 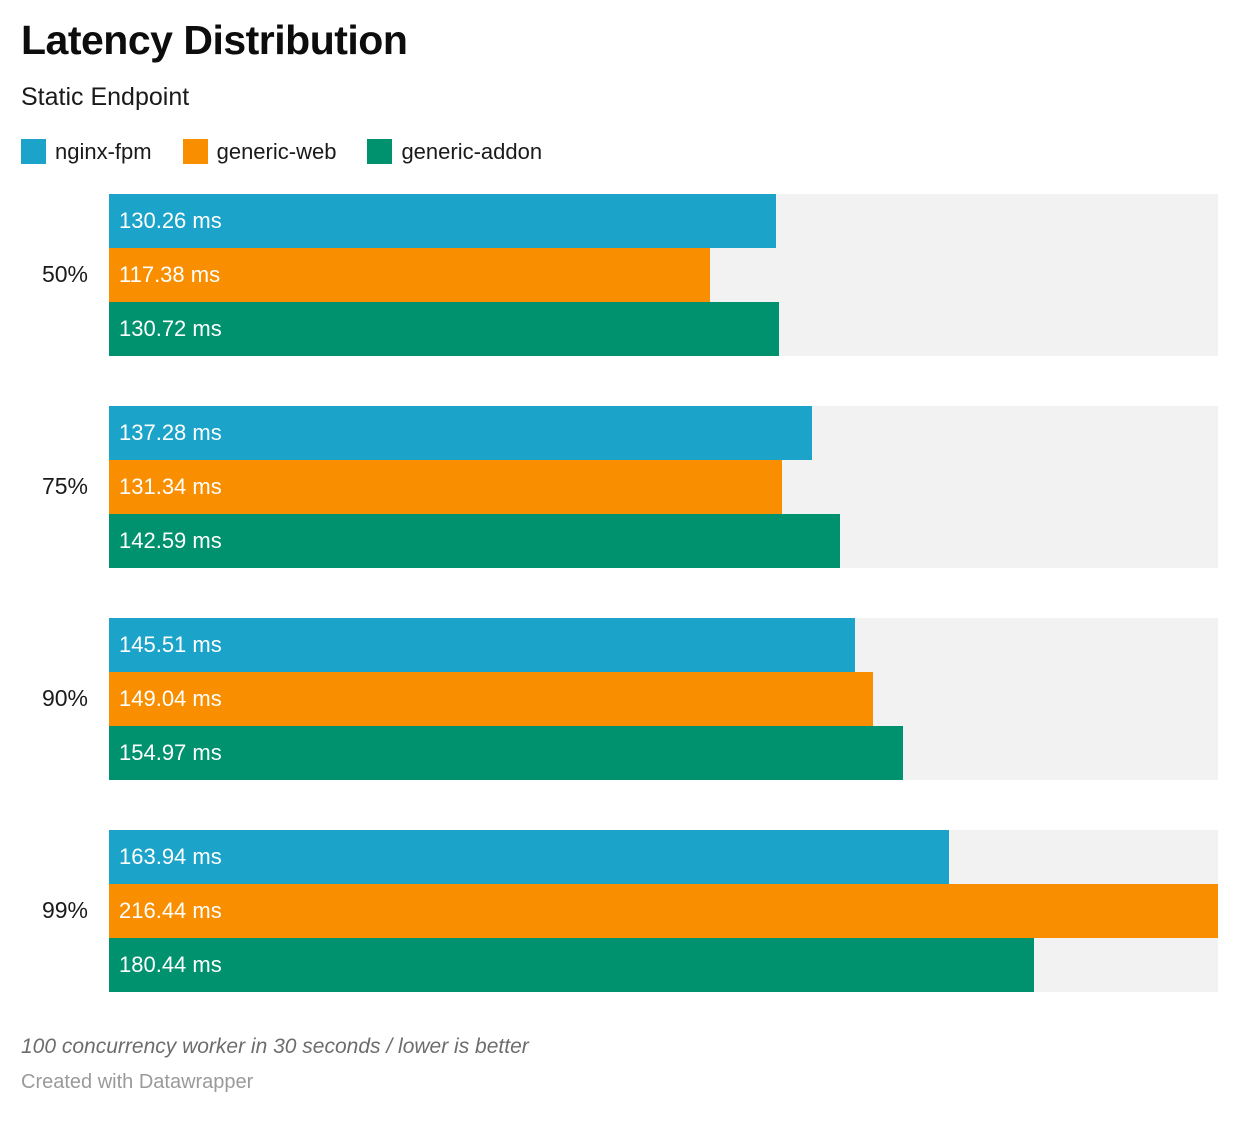 What do you see at coordinates (443, 220) in the screenshot?
I see `bar-nginx-fpm: 130.26 ms` at bounding box center [443, 220].